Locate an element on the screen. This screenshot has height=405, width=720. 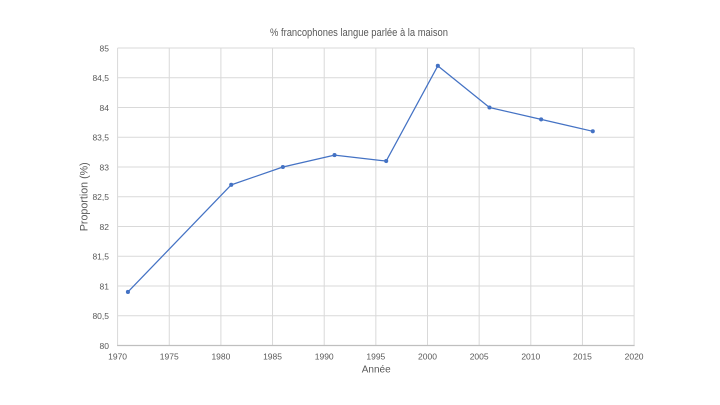
svg-text: 84 is located at coordinates (105, 108).